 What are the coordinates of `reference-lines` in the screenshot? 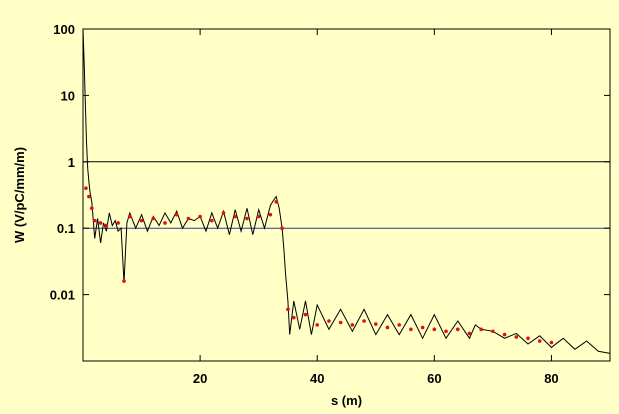 It's located at (346, 195).